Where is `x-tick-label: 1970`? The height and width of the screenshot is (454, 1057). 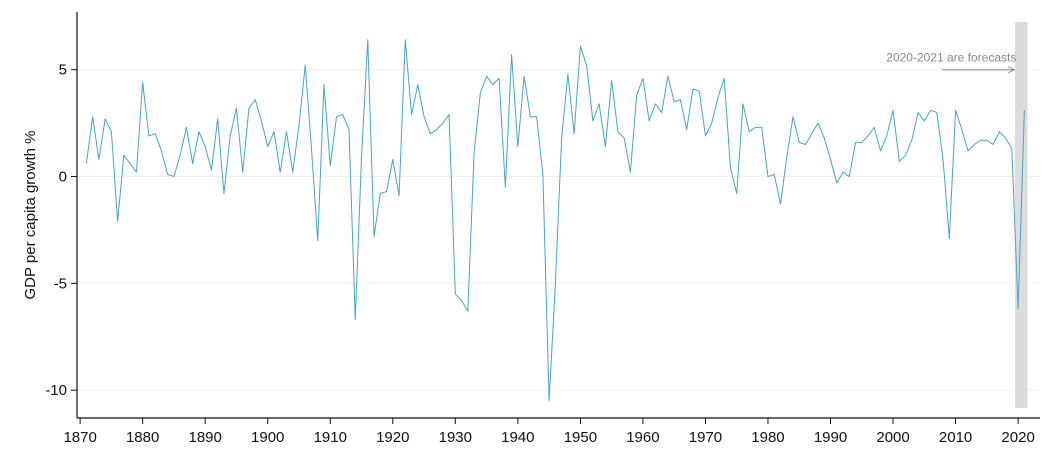
x-tick-label: 1970 is located at coordinates (705, 437).